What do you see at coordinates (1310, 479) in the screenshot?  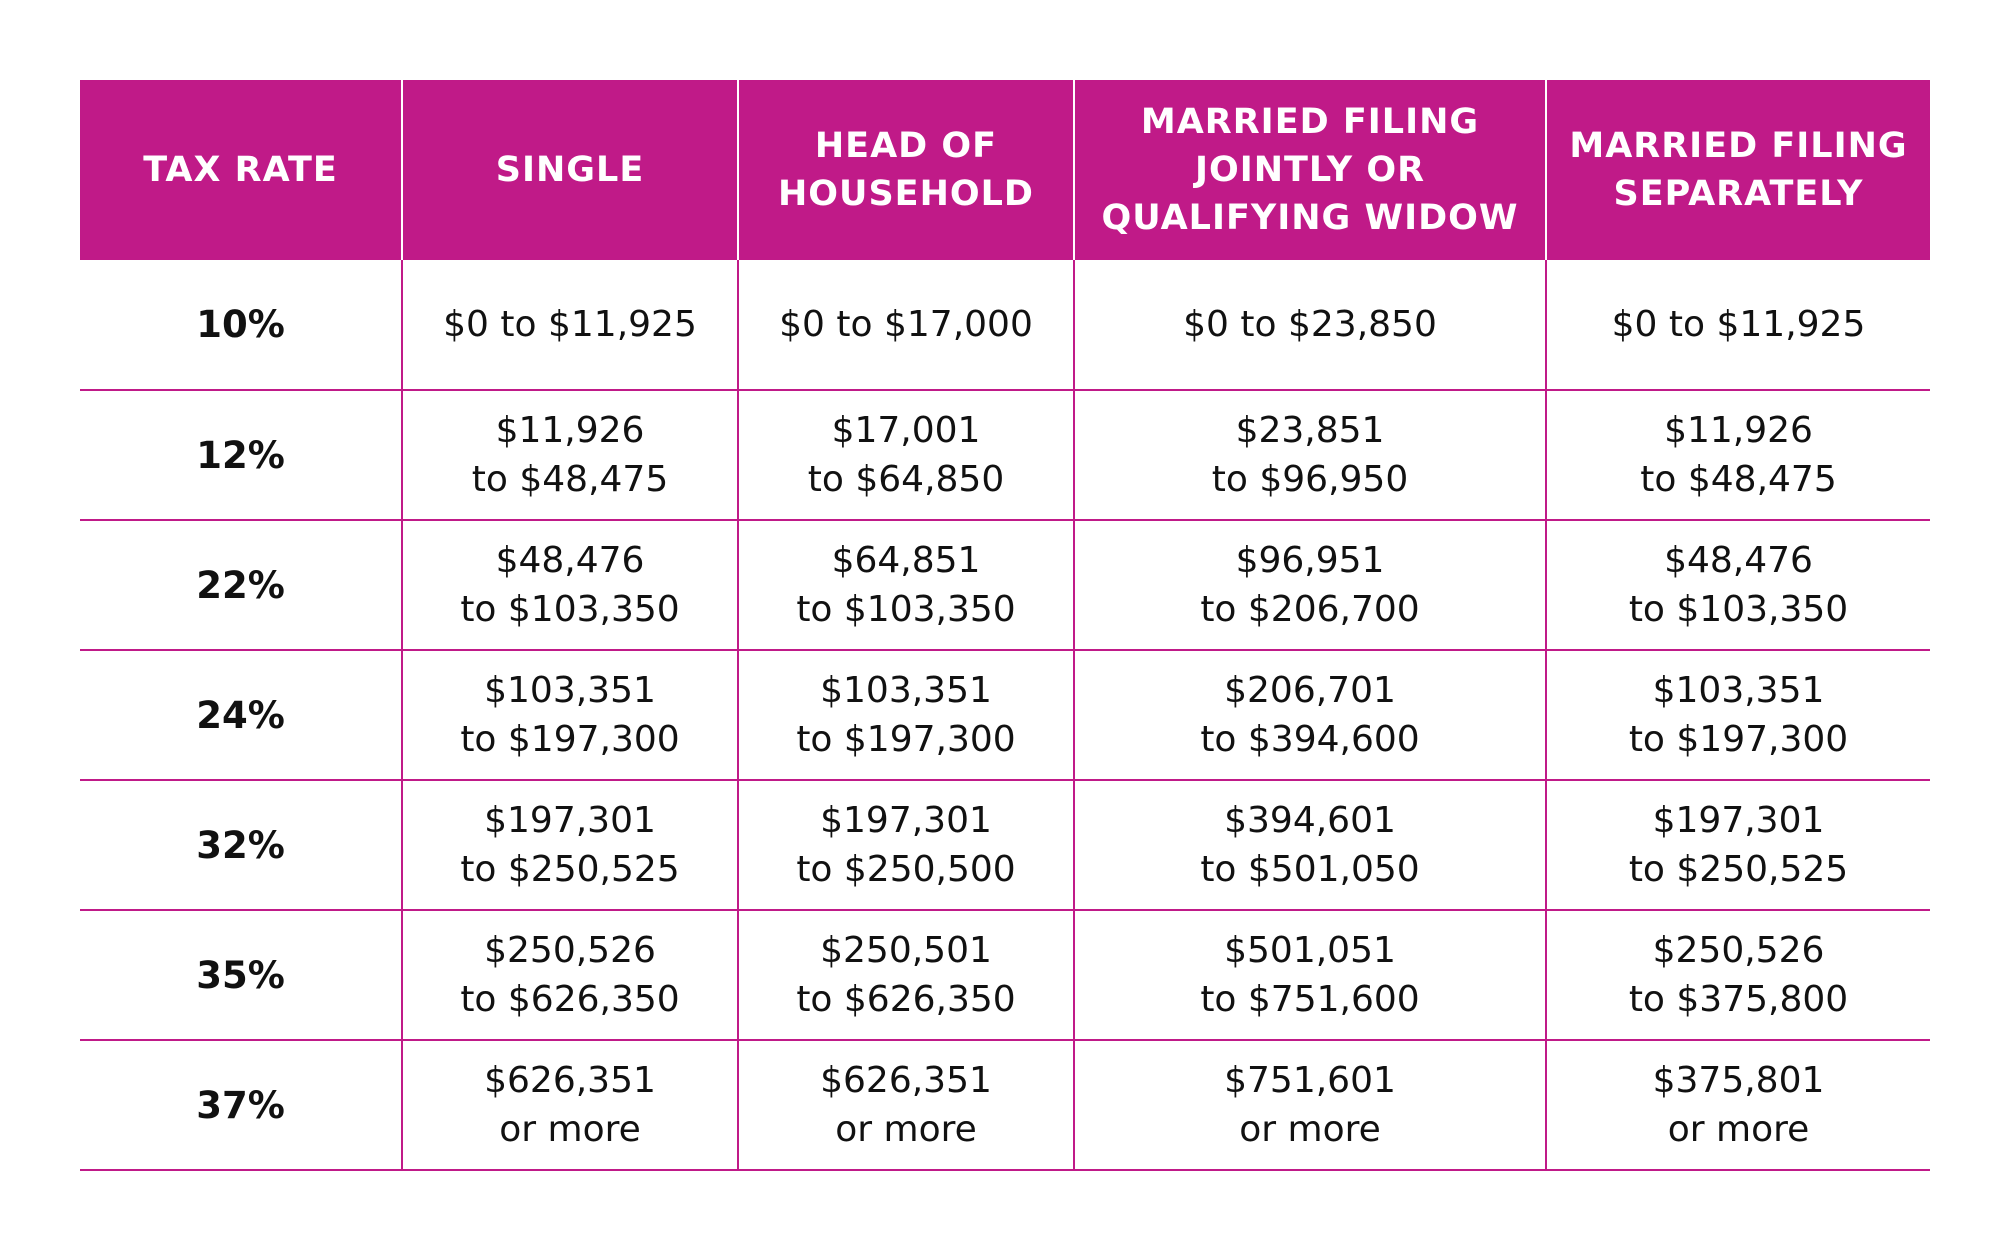 I see `bracket-range-line: to $96,950` at bounding box center [1310, 479].